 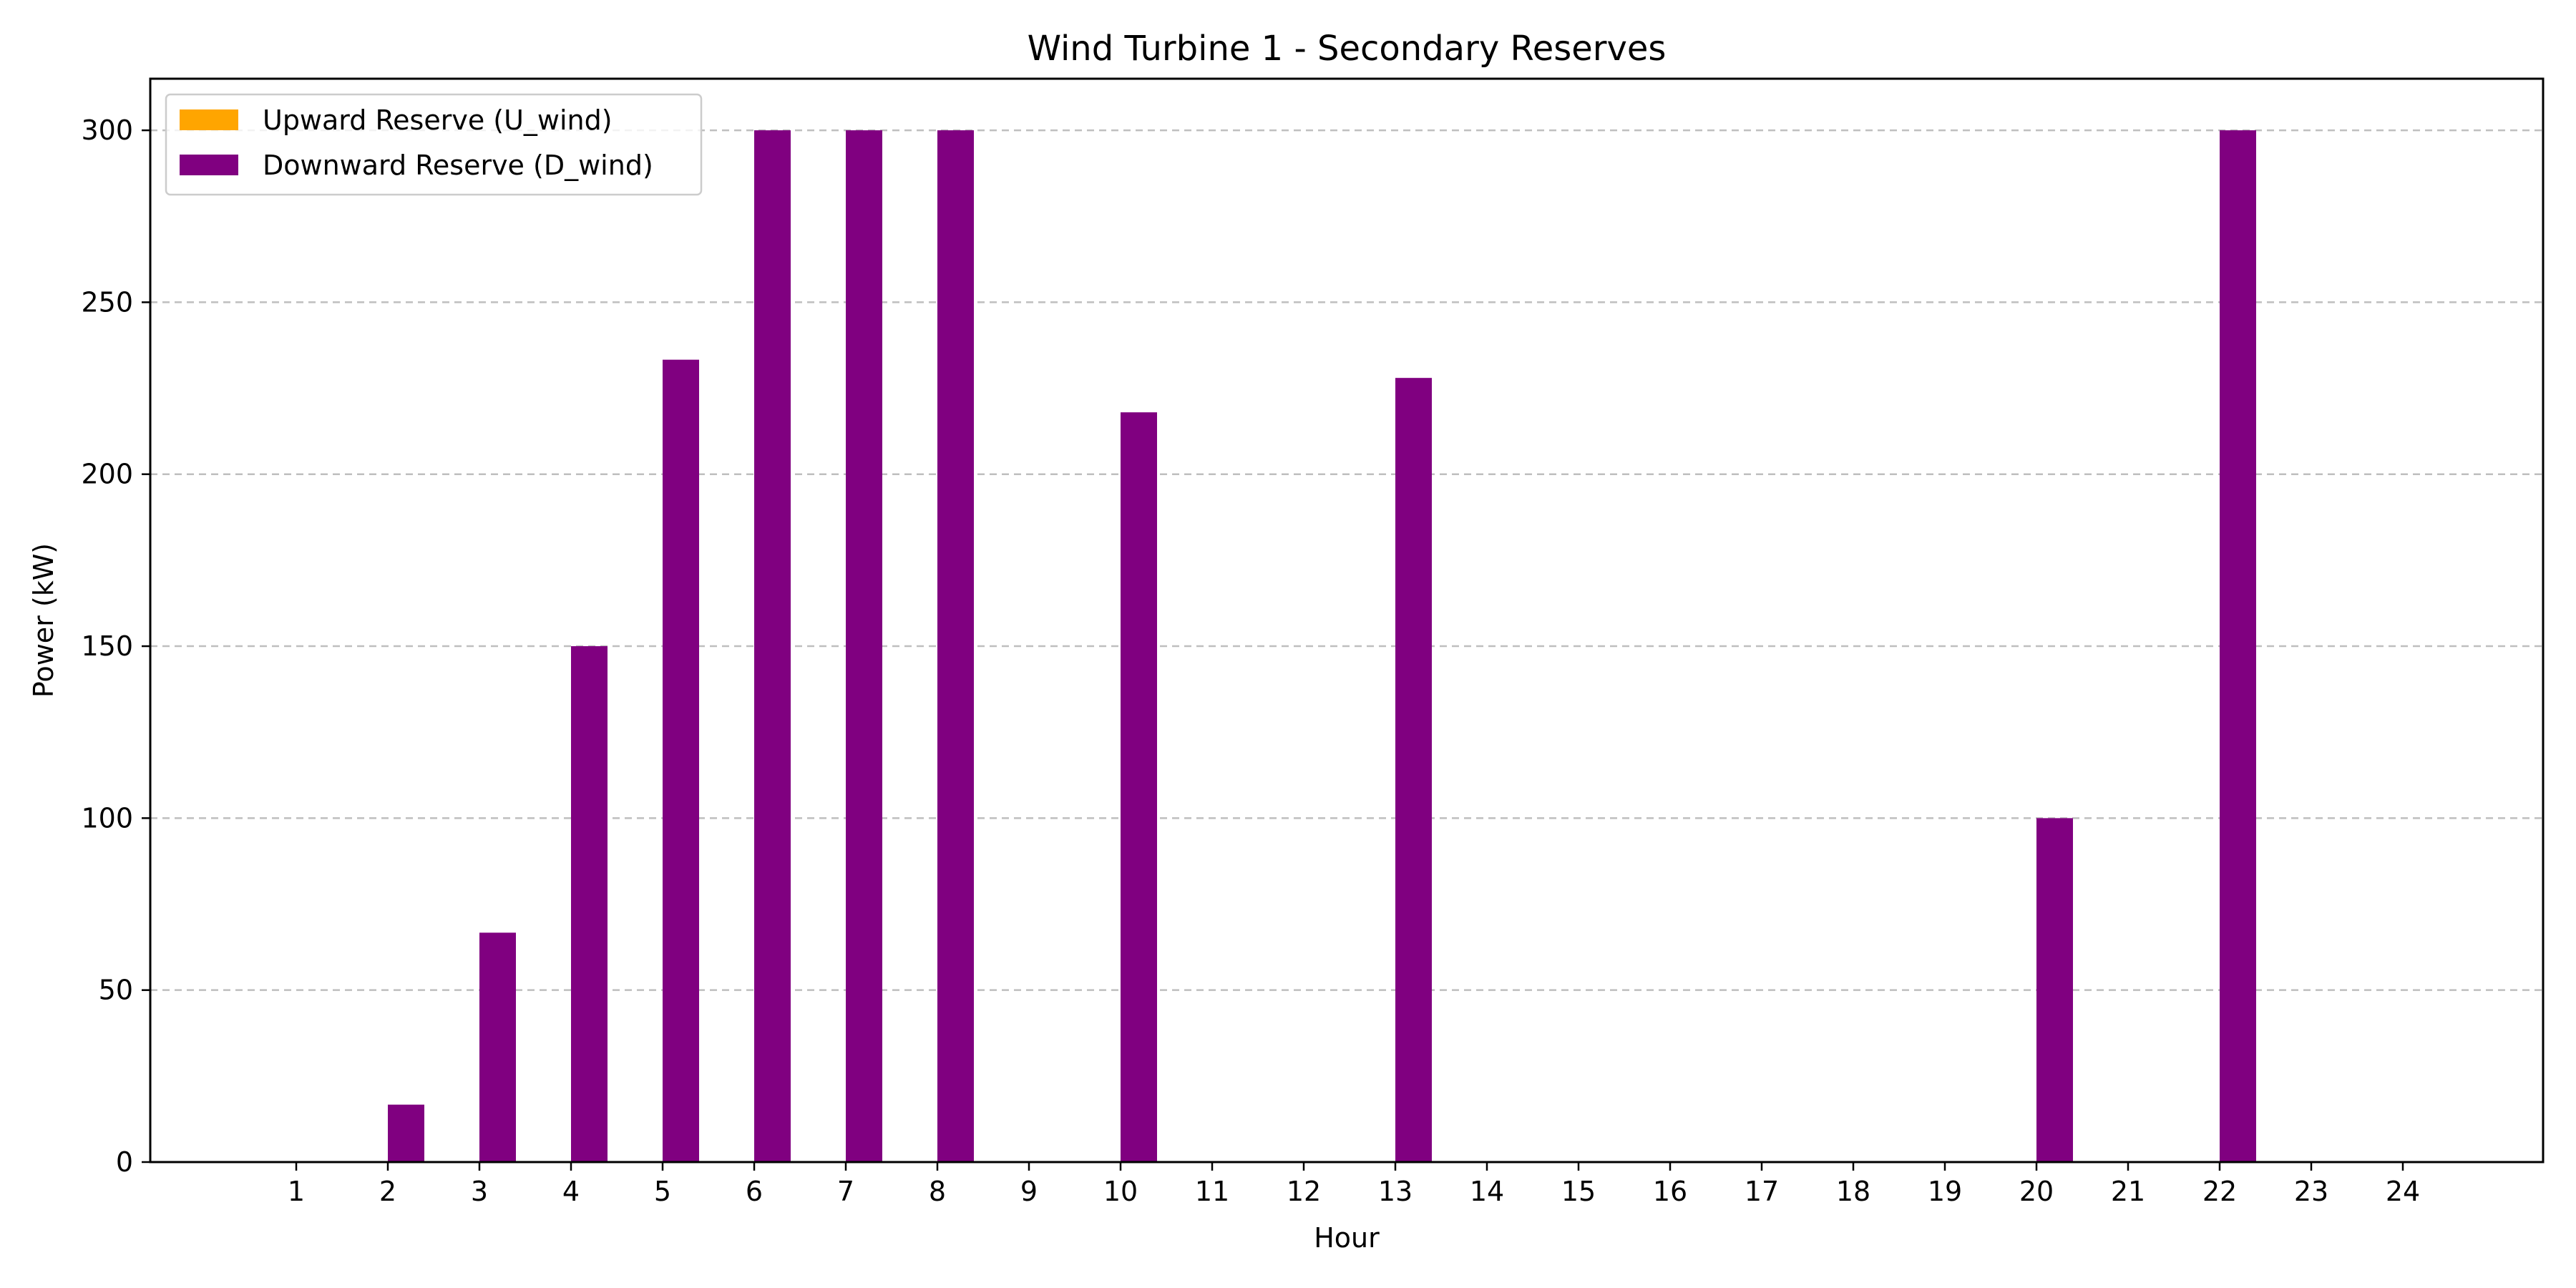 What do you see at coordinates (1670, 1191) in the screenshot?
I see `x-tick-label: 16` at bounding box center [1670, 1191].